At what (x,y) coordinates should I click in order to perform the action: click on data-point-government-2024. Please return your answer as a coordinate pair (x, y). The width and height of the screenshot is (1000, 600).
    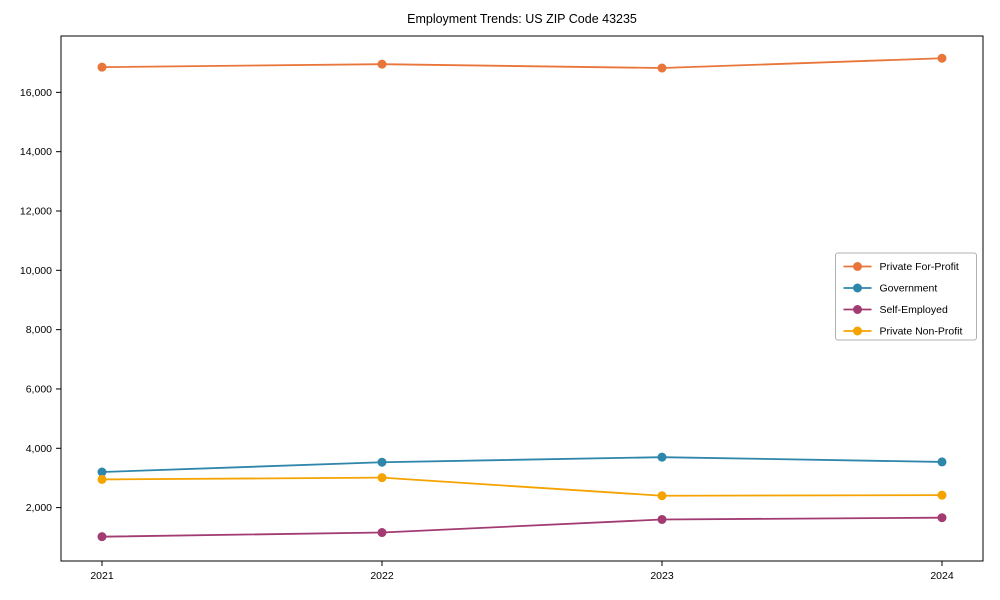
    Looking at the image, I should click on (942, 462).